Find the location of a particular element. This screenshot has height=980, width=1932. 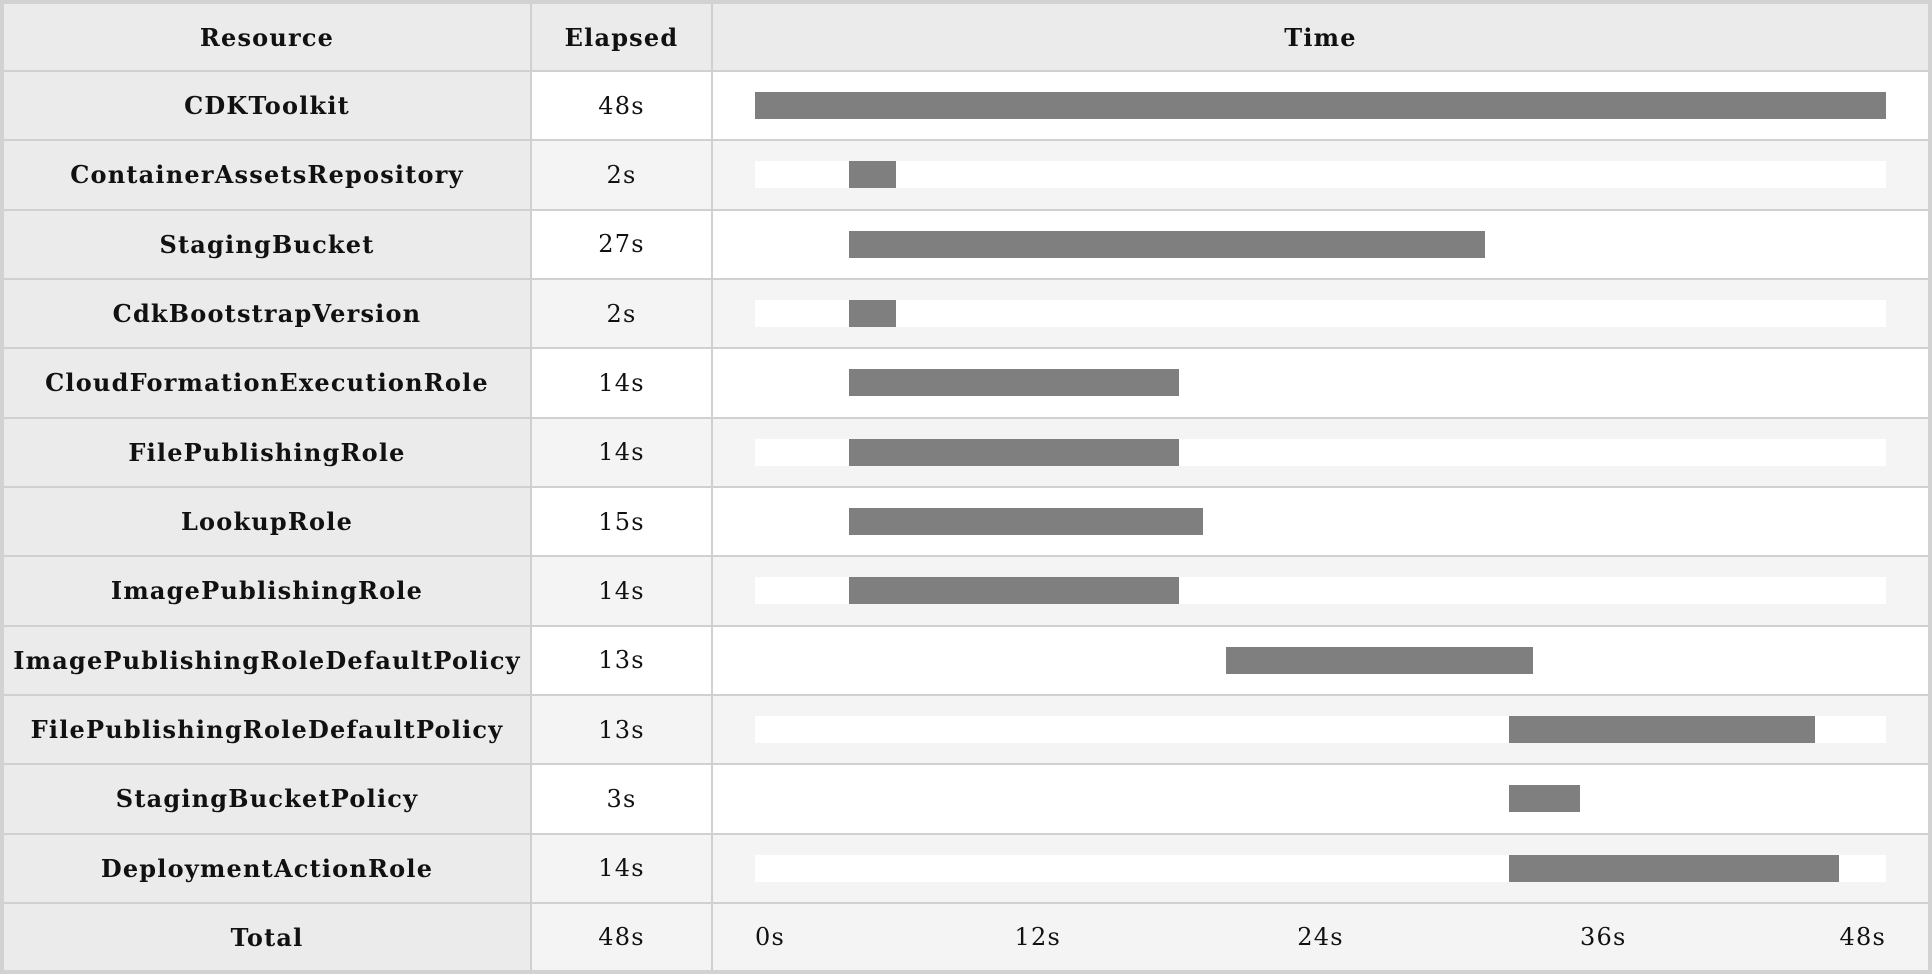

resource-name: DeploymentActionRole is located at coordinates (266, 868).